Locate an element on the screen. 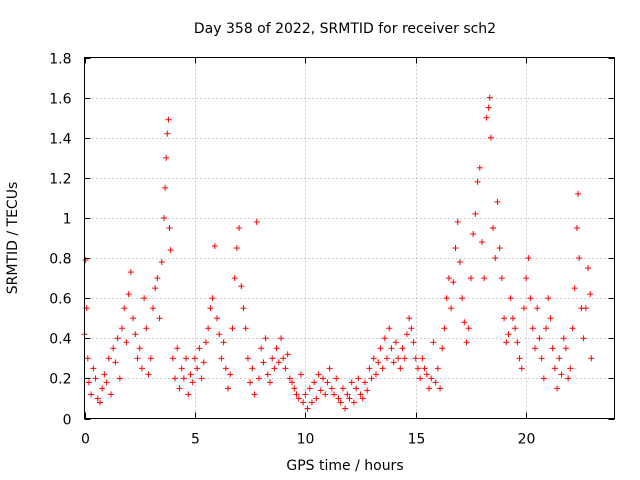  y-tick-label: 0.8 is located at coordinates (60, 260).